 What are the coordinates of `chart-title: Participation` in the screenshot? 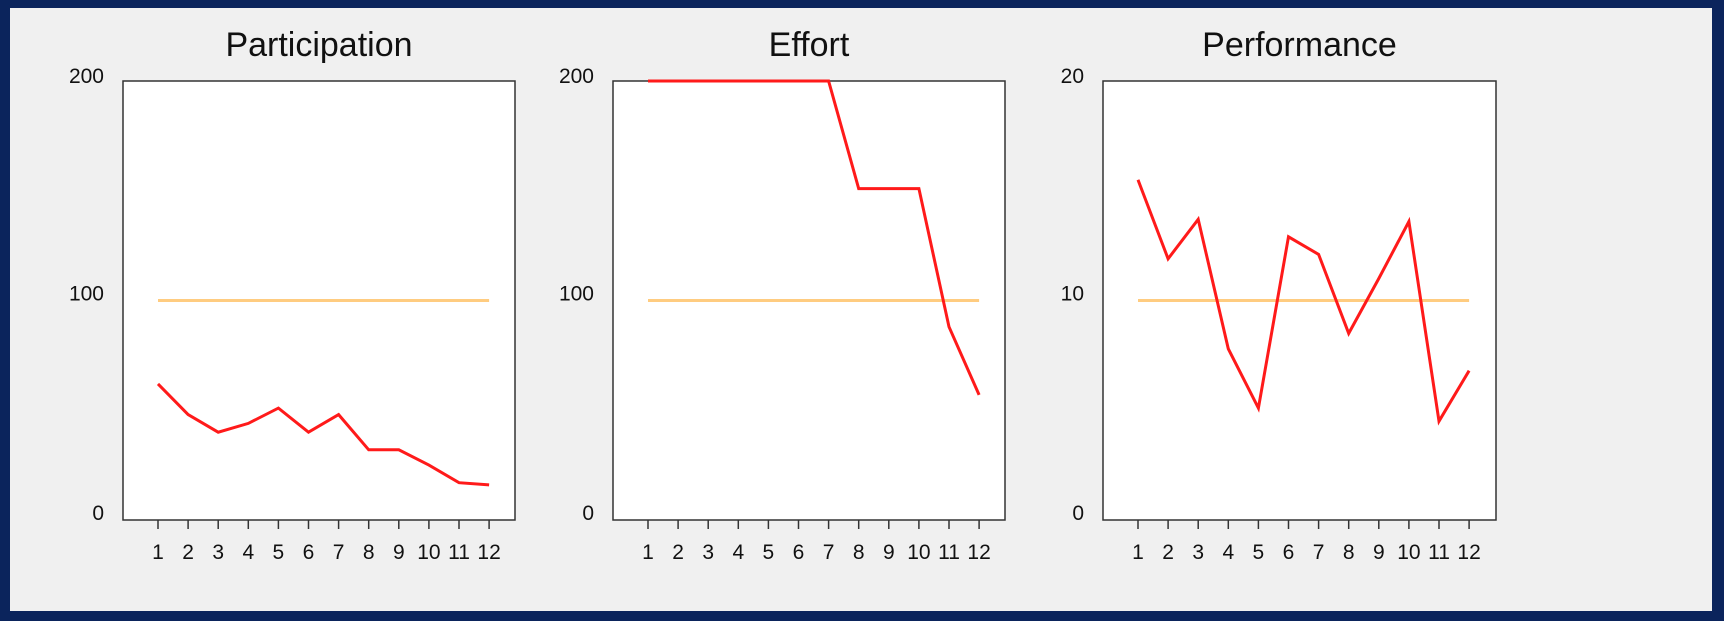 It's located at (318, 45).